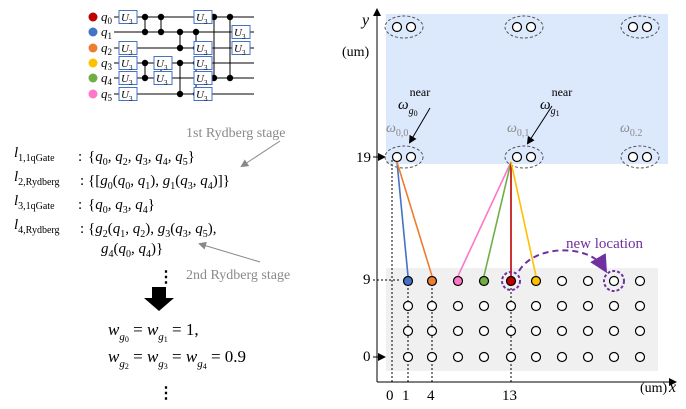 The width and height of the screenshot is (686, 409). I want to click on quantum-circuit: q0 q1 q2 q3 q4 q5, so click(171, 56).